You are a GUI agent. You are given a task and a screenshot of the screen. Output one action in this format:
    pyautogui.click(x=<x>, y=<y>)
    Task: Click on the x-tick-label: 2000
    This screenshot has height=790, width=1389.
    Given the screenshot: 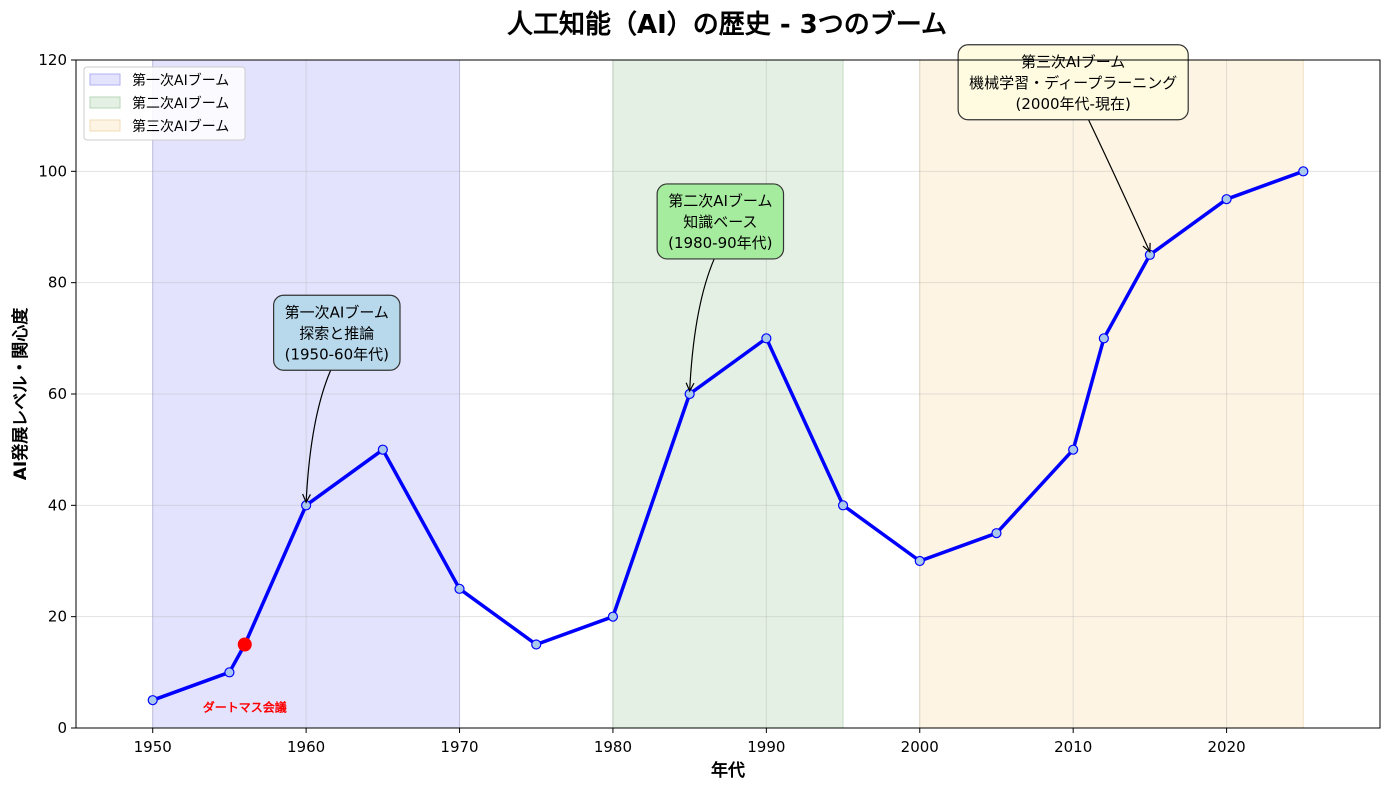 What is the action you would take?
    pyautogui.click(x=920, y=747)
    